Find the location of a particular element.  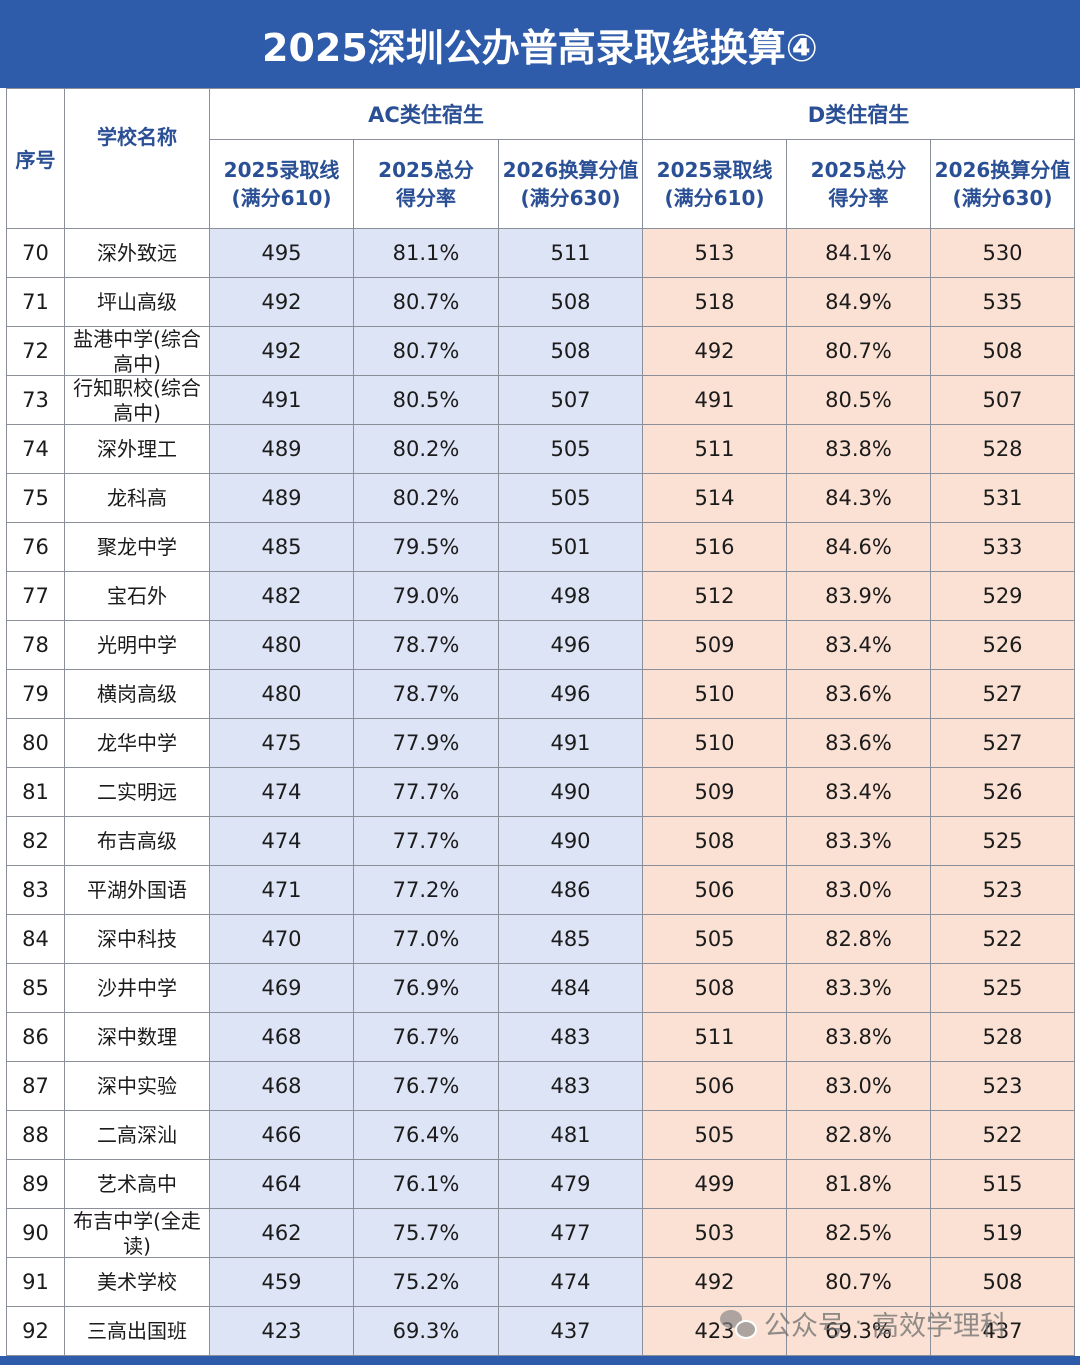

table-row: 77 宝石外 482 79.0% 498 512 83.9% 529 is located at coordinates (541, 596).